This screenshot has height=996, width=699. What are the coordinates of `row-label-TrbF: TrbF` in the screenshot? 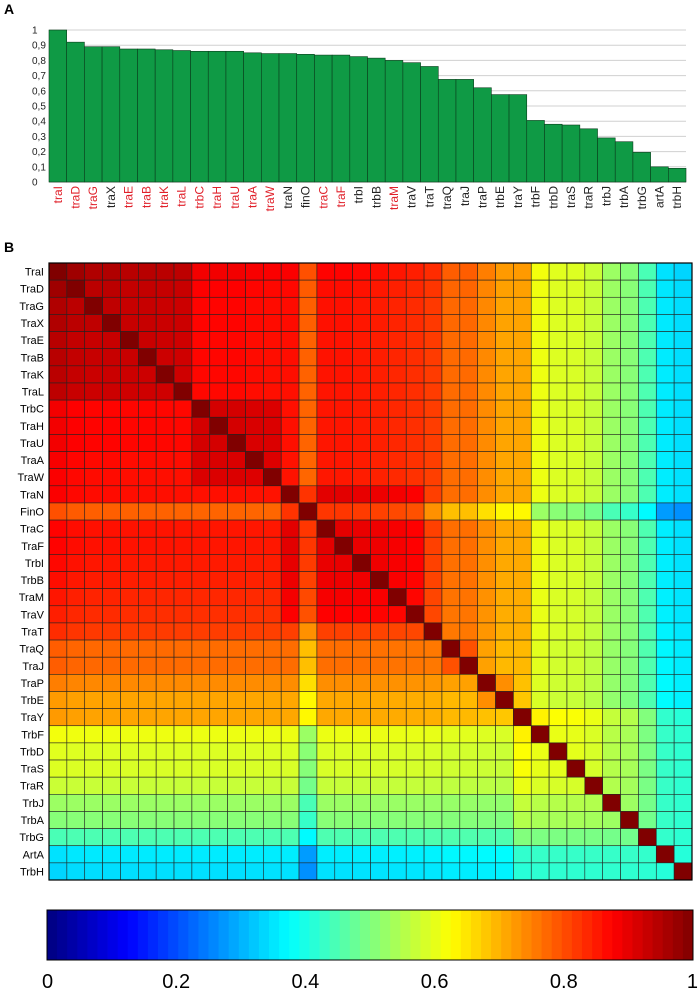 It's located at (32, 735).